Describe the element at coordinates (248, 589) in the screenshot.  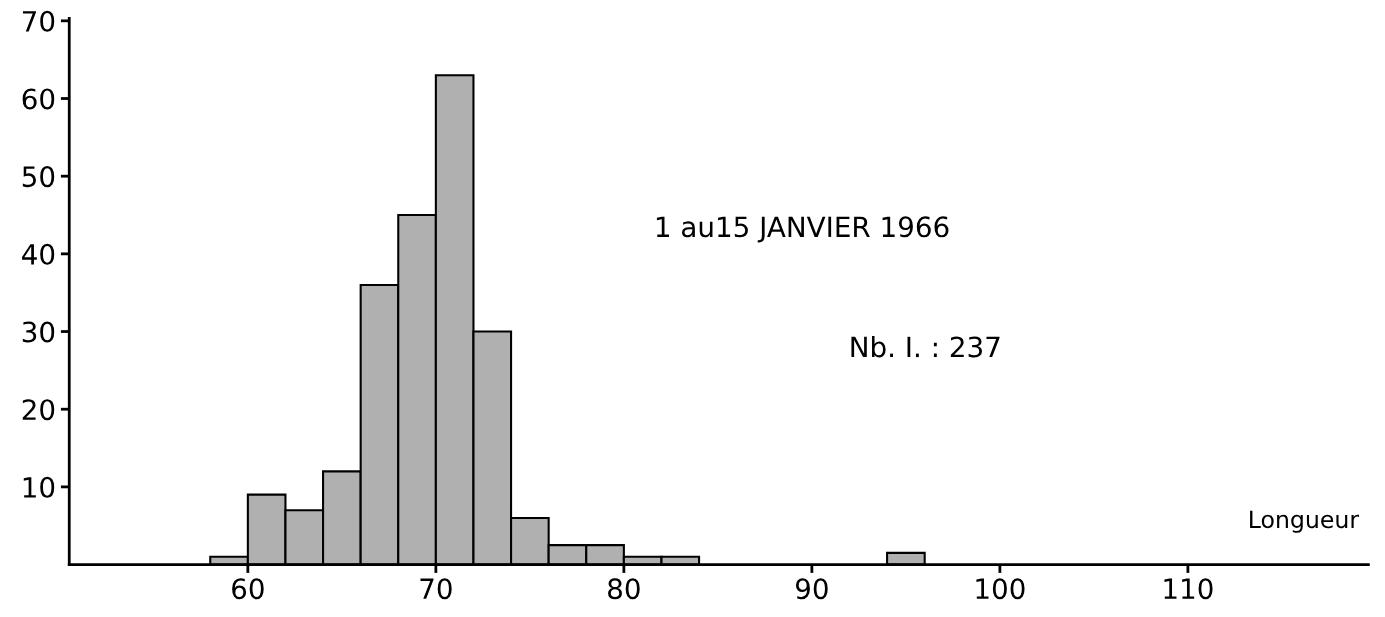
I see `x-tick-label: 60` at that location.